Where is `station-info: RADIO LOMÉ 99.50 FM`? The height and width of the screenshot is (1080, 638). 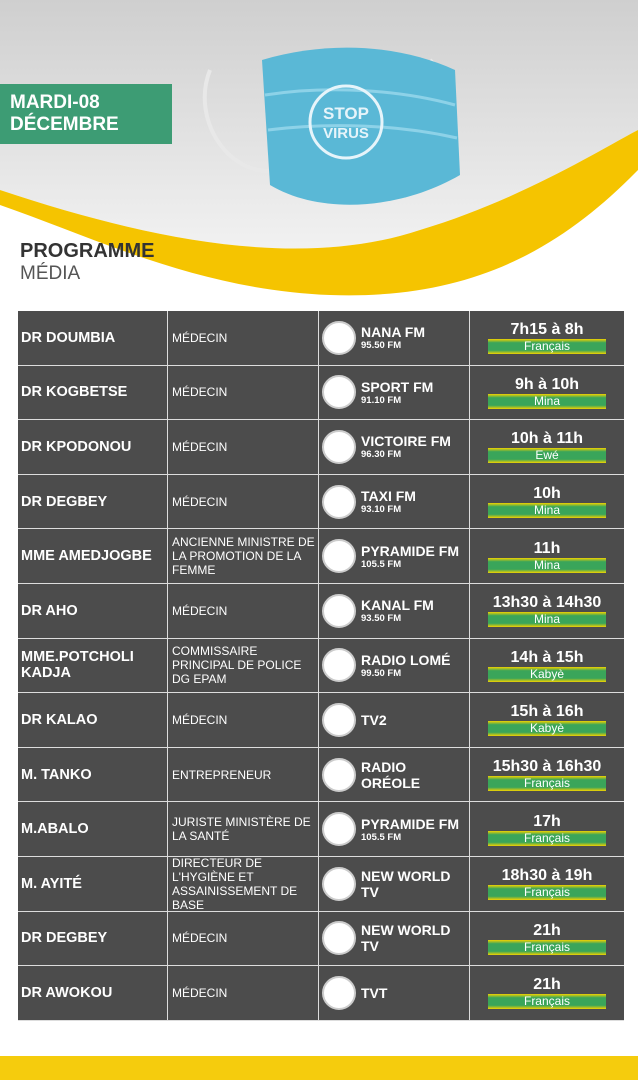
station-info: RADIO LOMÉ 99.50 FM is located at coordinates (405, 665).